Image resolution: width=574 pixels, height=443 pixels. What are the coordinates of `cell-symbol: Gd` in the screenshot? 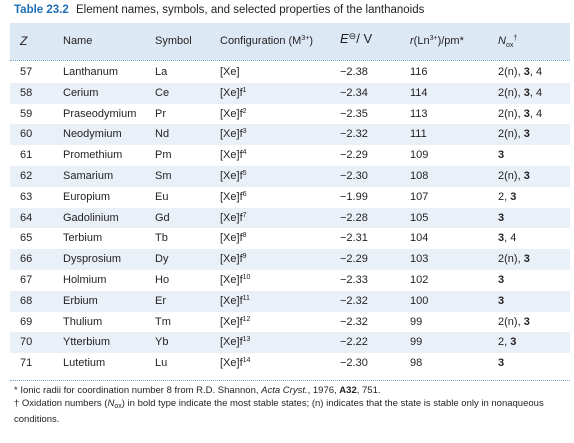 It's located at (162, 217).